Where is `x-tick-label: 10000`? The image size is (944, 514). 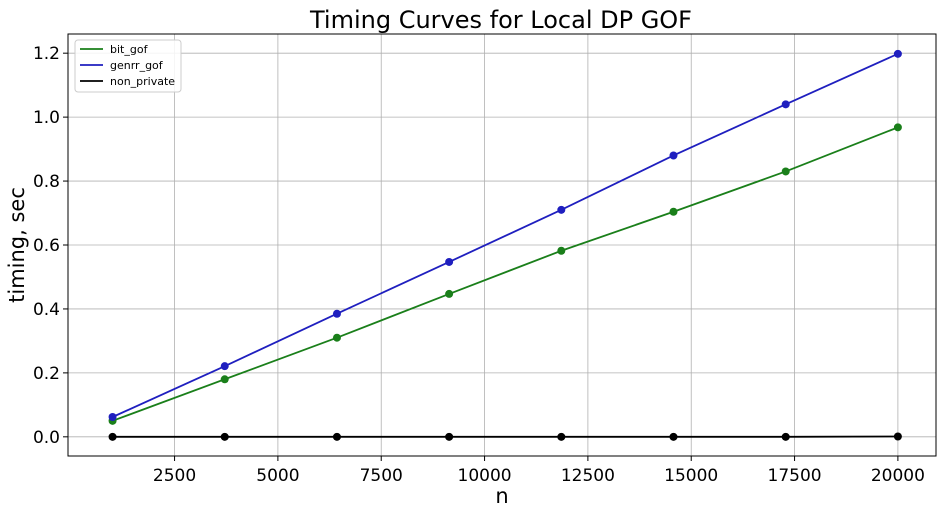
x-tick-label: 10000 is located at coordinates (485, 476).